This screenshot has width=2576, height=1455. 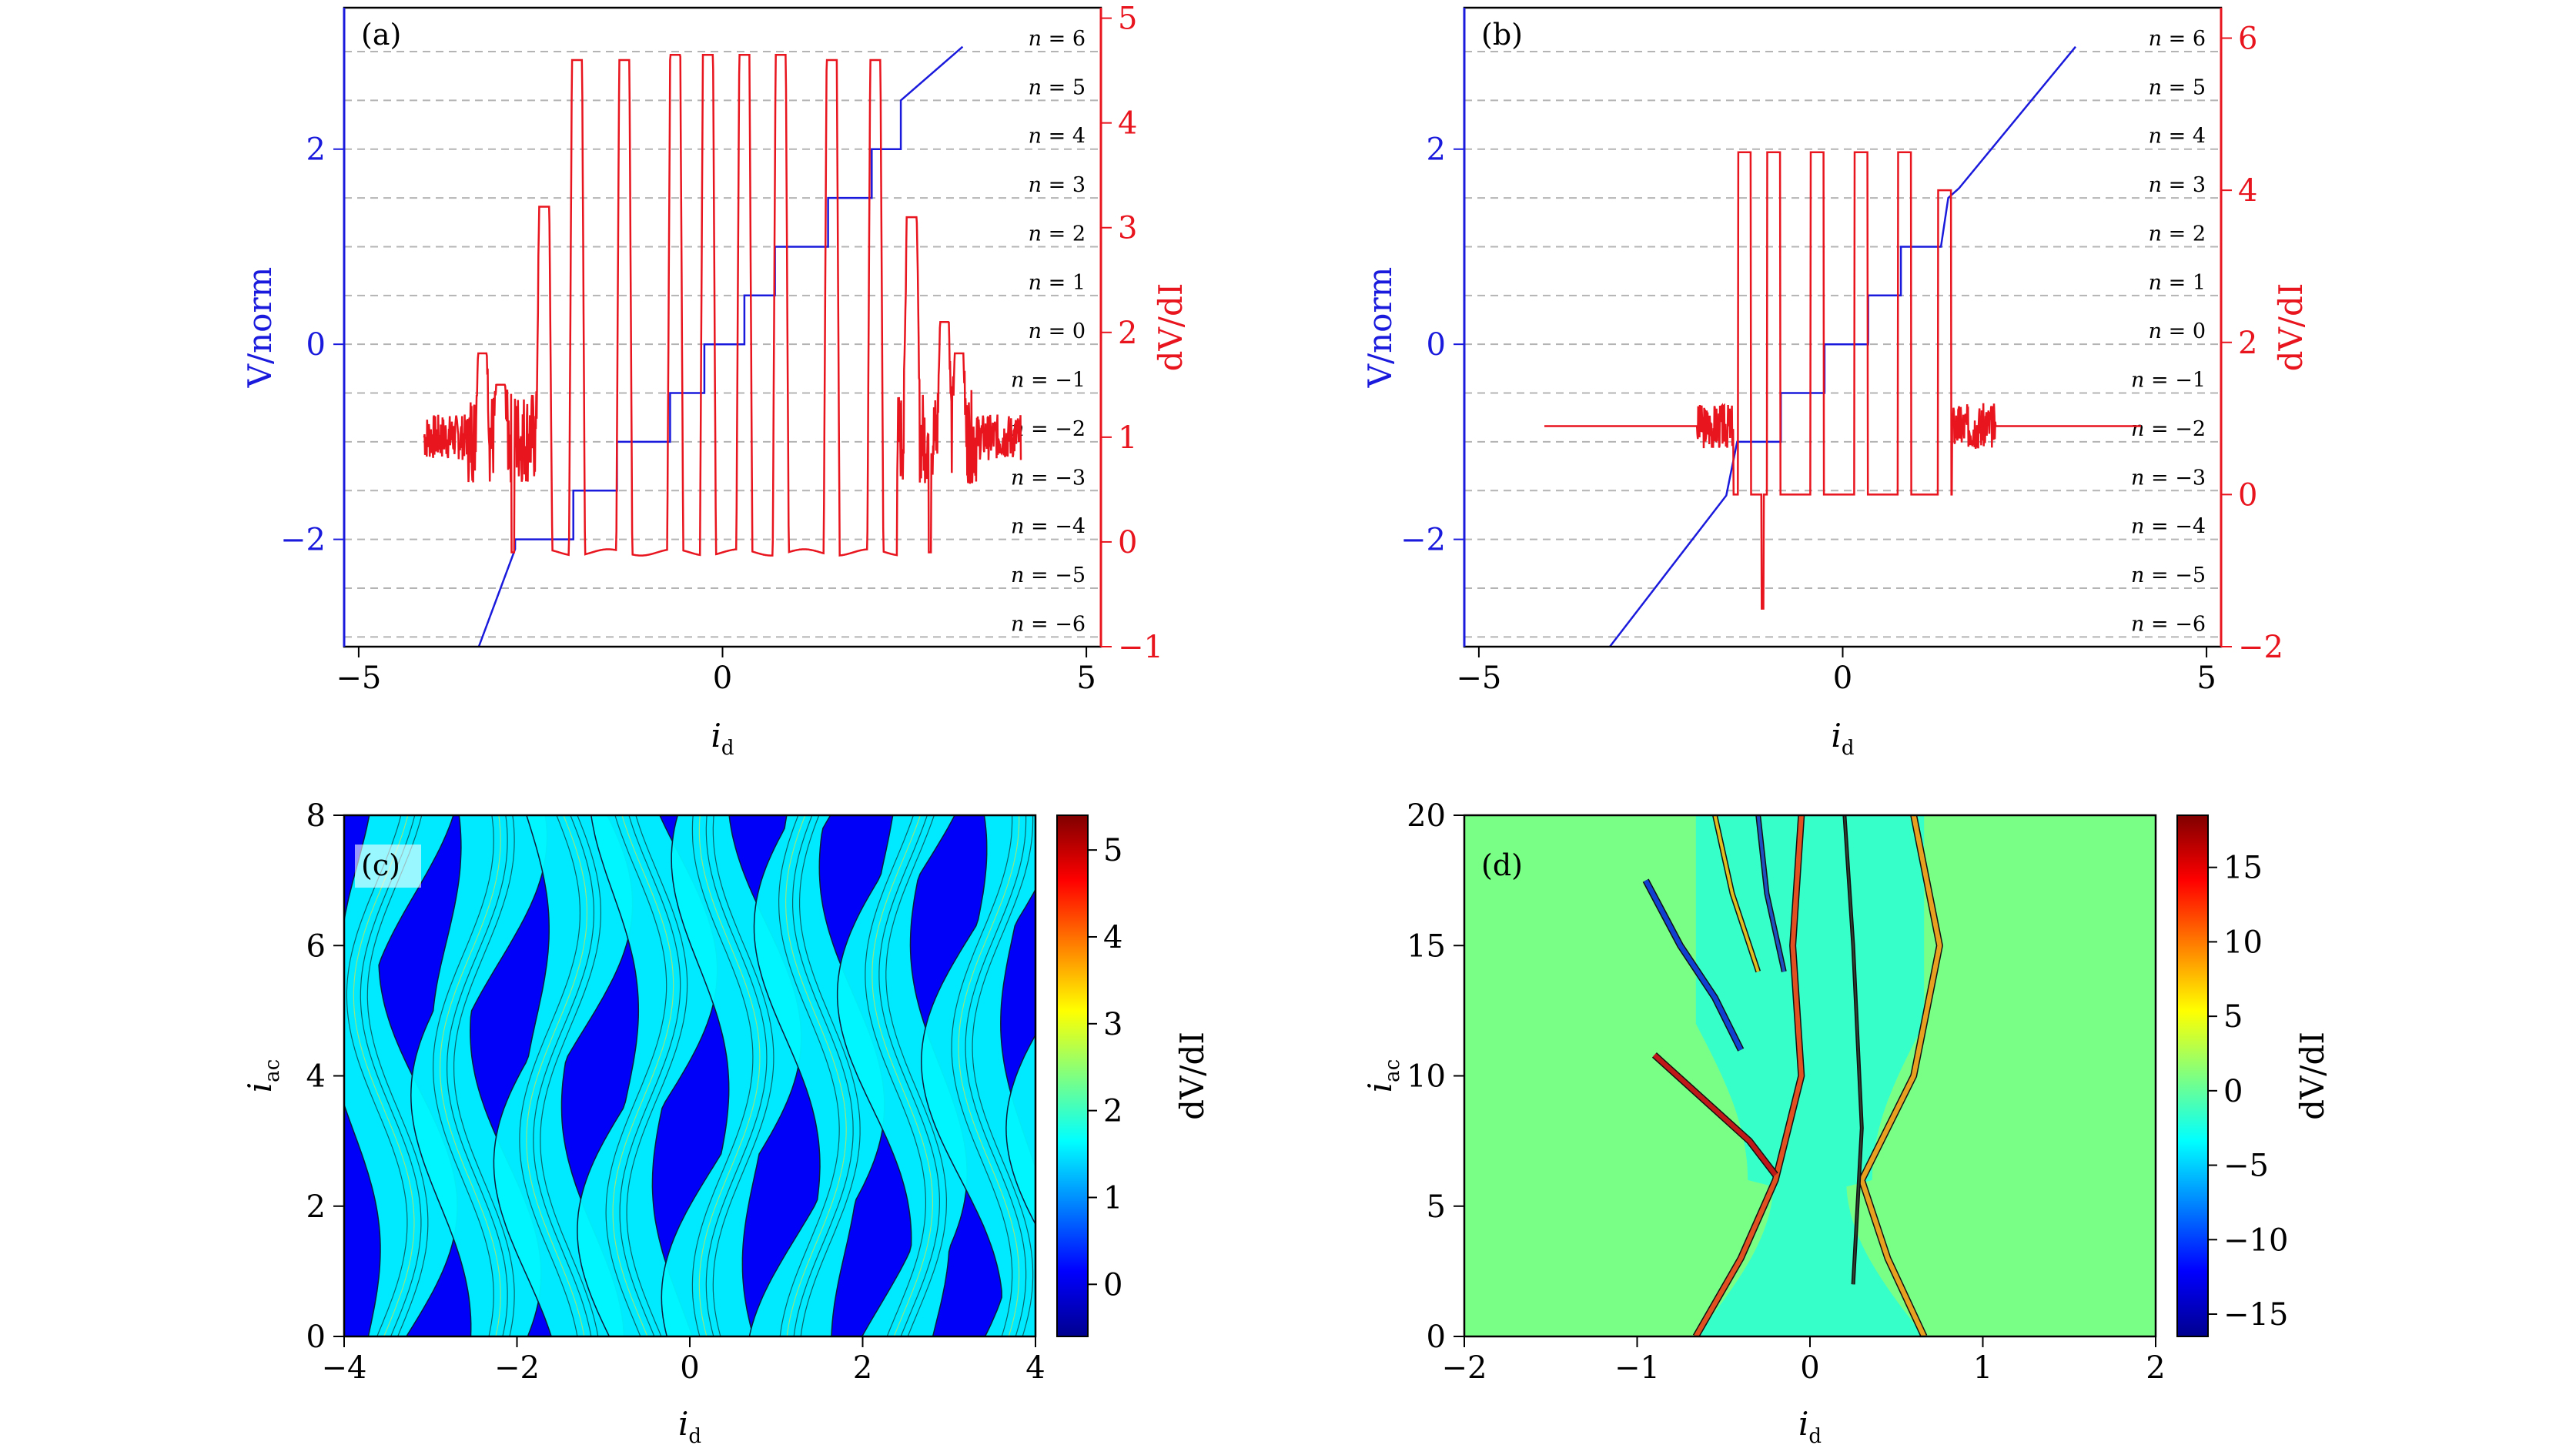 I want to click on y-tick-label: 5, so click(x=1437, y=1207).